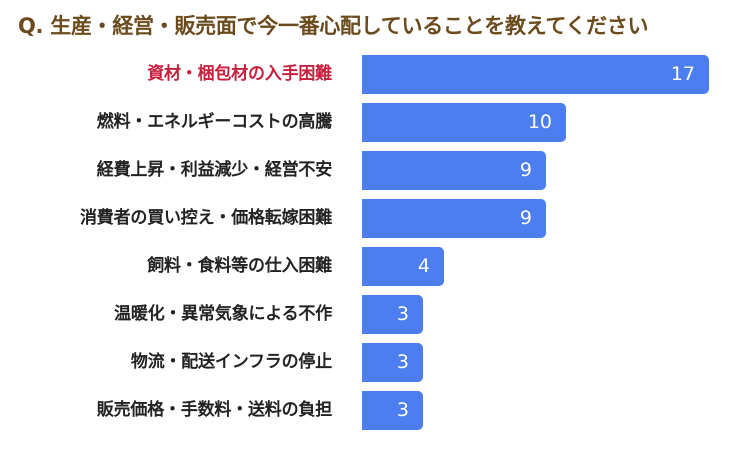  What do you see at coordinates (535, 74) in the screenshot?
I see `bar: 17` at bounding box center [535, 74].